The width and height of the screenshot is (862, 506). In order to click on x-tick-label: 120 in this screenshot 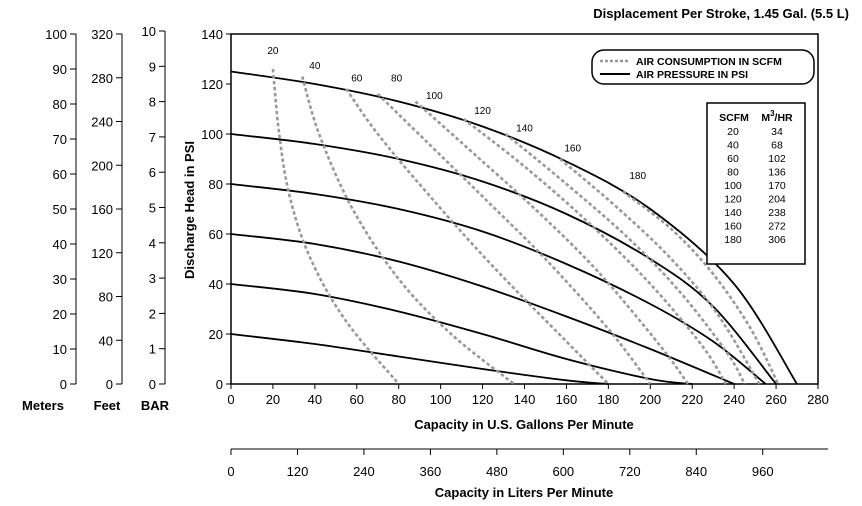, I will do `click(483, 399)`.